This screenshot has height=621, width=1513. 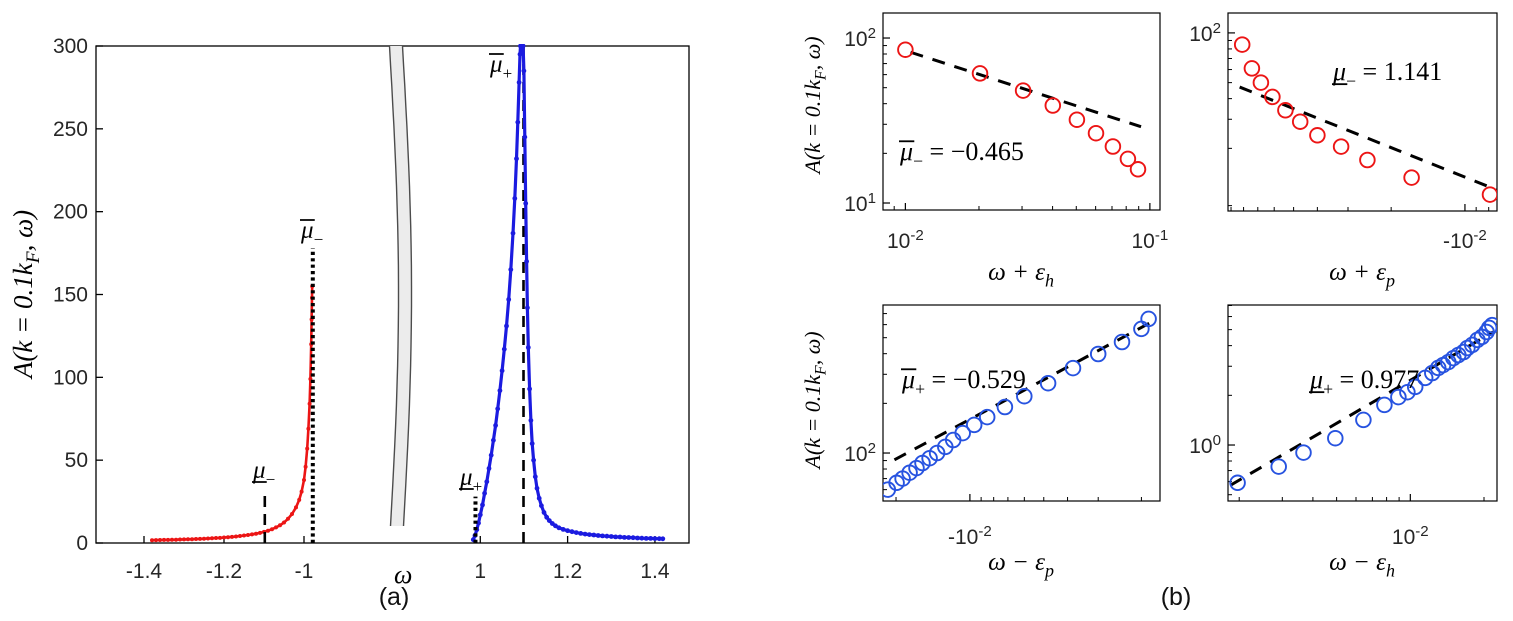 I want to click on panel-b-bottom-left: -10-2 102 ω − εp A(k = 0.1kF, ω) μ+ = −0.529, so click(x=980, y=442).